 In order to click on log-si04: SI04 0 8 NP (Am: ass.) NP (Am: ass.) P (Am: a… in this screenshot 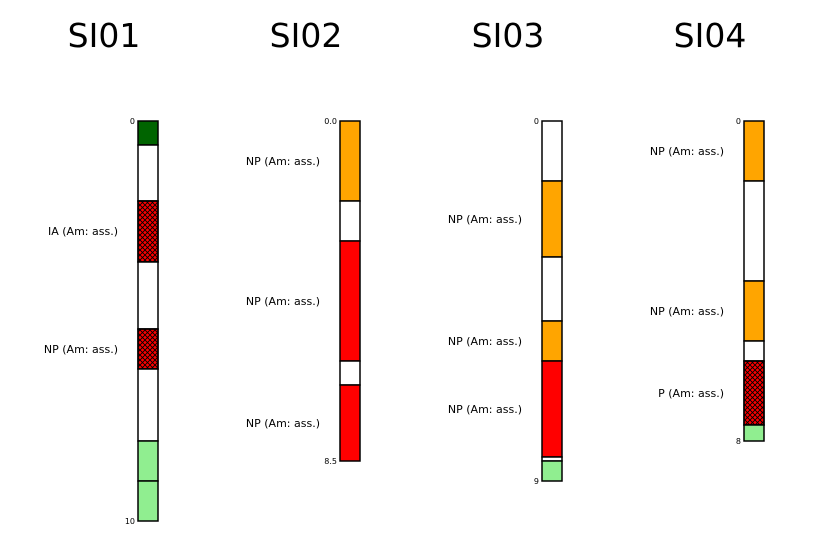, I will do `click(707, 231)`.